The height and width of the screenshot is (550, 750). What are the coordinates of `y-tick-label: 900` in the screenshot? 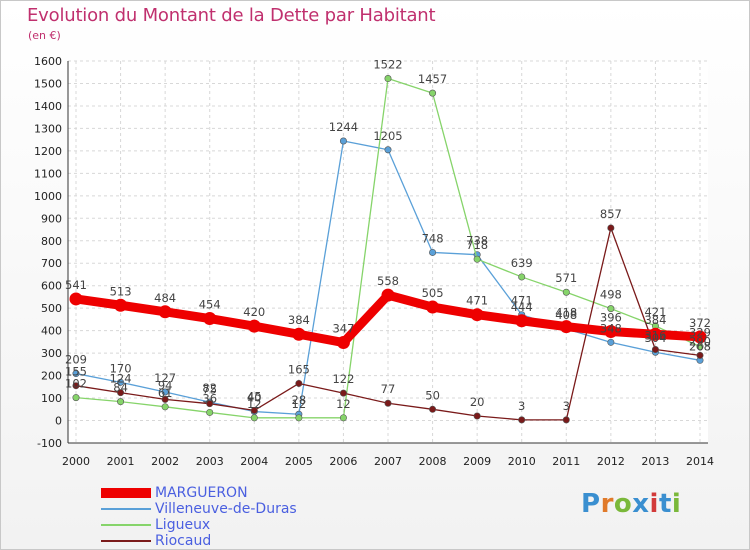 It's located at (51, 218).